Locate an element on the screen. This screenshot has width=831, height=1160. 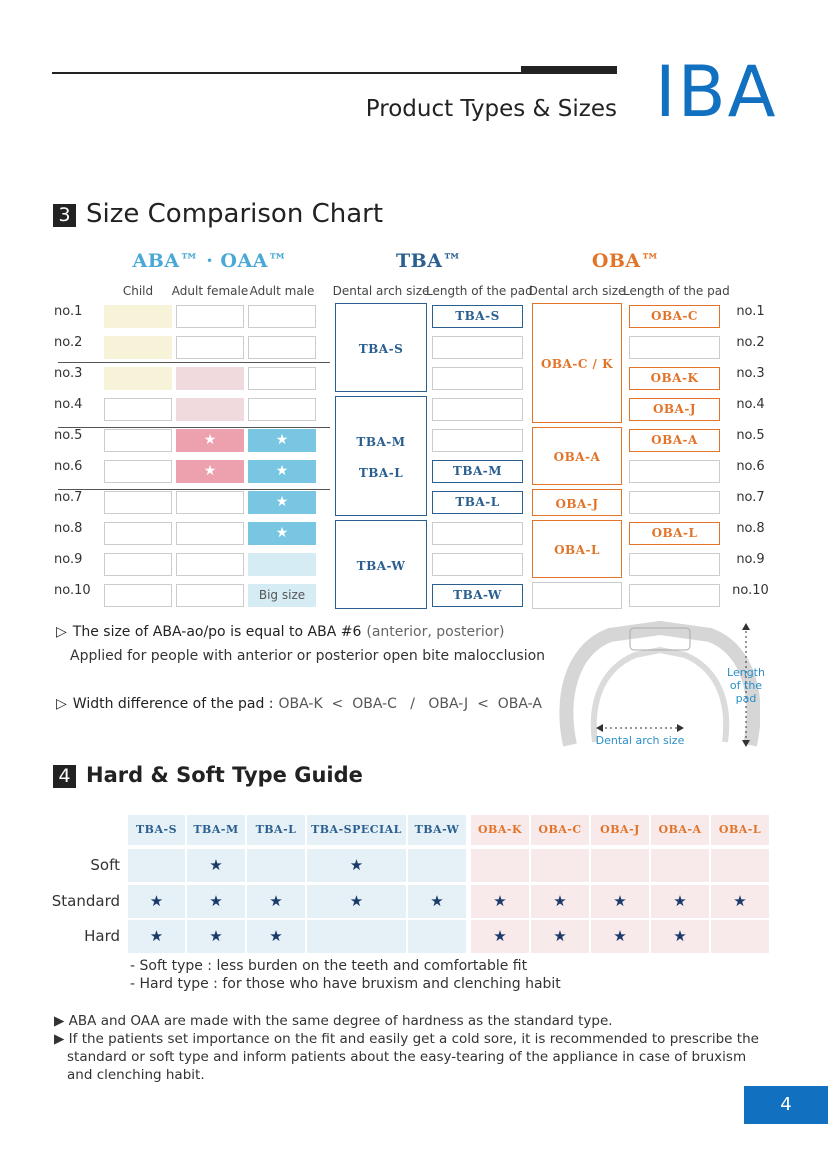
length-cell: OBA-J is located at coordinates (674, 409).